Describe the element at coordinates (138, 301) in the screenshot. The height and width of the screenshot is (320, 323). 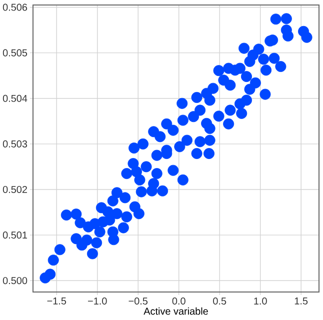
I see `x-tick-label: −0.5` at that location.